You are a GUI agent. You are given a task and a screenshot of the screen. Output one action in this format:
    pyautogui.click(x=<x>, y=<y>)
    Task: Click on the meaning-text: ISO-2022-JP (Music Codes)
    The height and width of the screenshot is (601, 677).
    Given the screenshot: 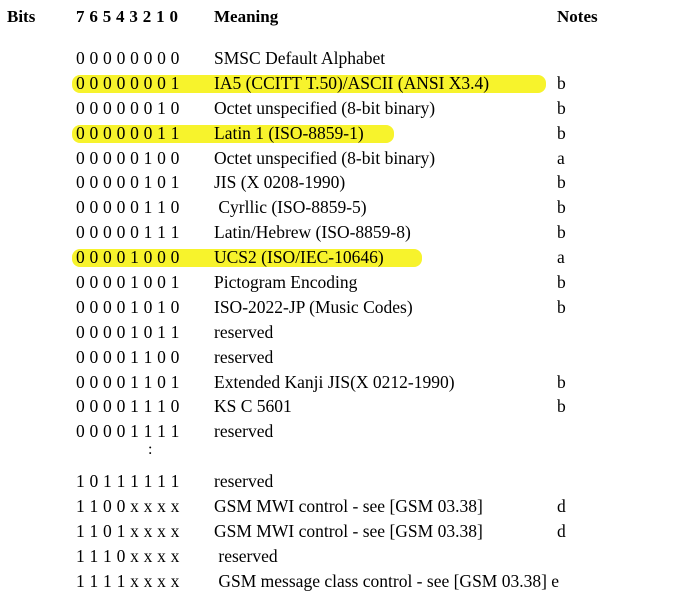 What is the action you would take?
    pyautogui.click(x=313, y=306)
    